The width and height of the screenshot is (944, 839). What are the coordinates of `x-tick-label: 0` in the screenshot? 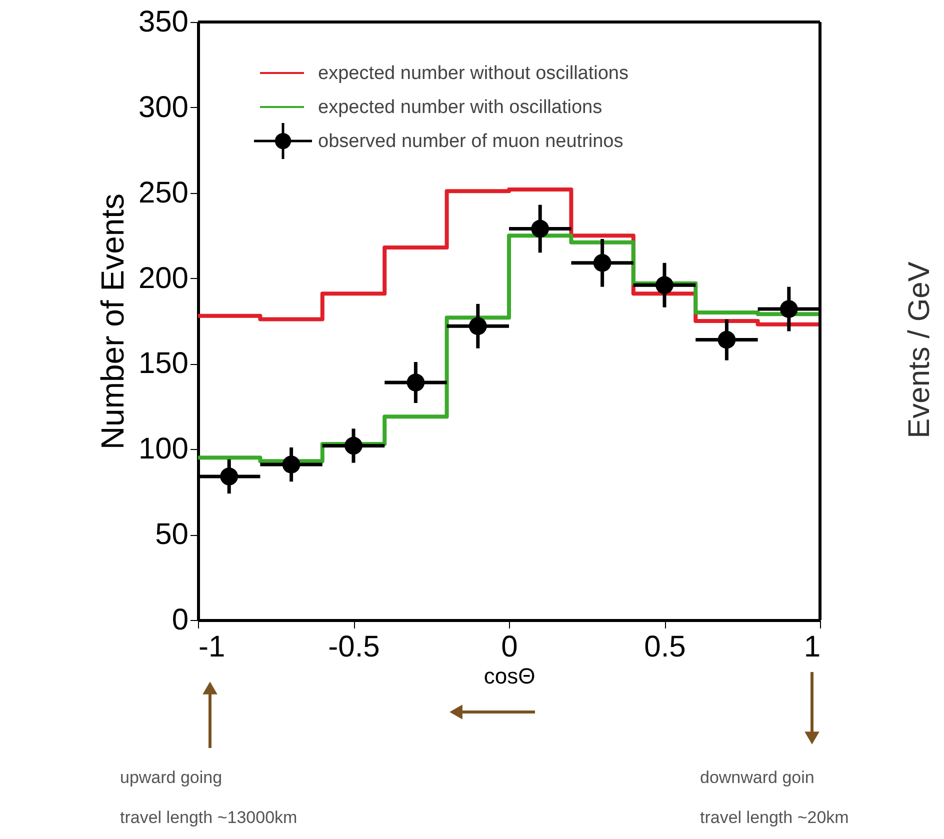 It's located at (509, 647).